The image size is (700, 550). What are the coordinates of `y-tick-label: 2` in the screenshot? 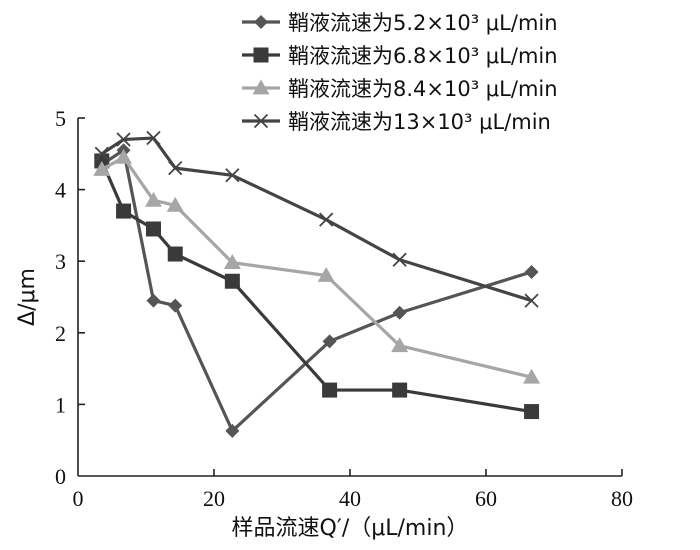 It's located at (60, 333).